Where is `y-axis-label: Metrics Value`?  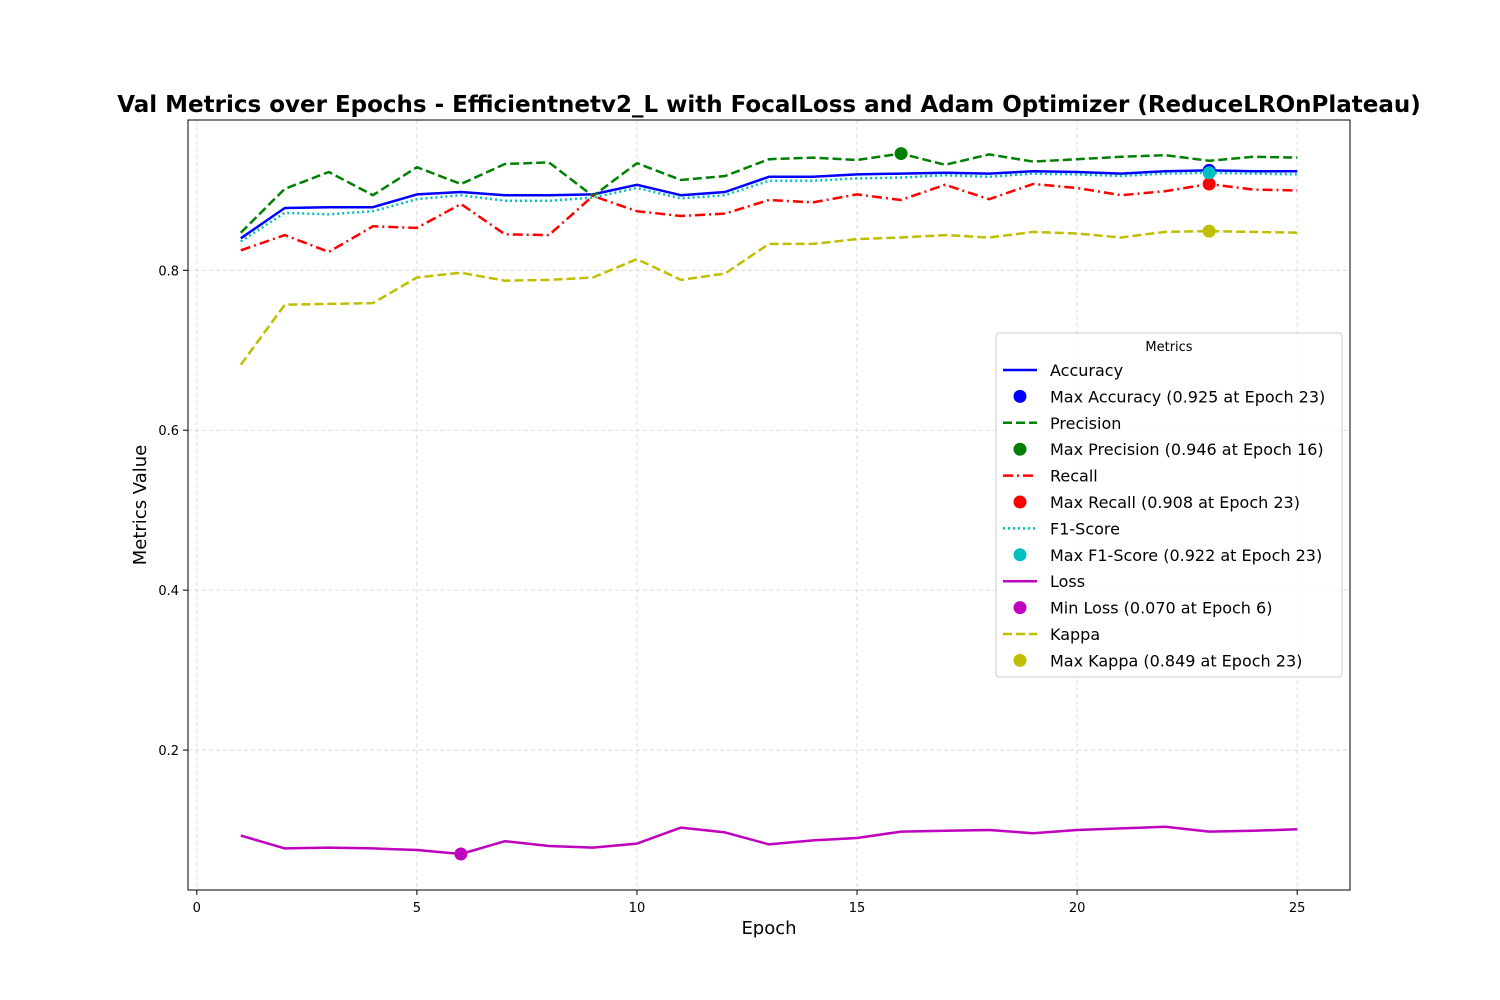
y-axis-label: Metrics Value is located at coordinates (140, 505).